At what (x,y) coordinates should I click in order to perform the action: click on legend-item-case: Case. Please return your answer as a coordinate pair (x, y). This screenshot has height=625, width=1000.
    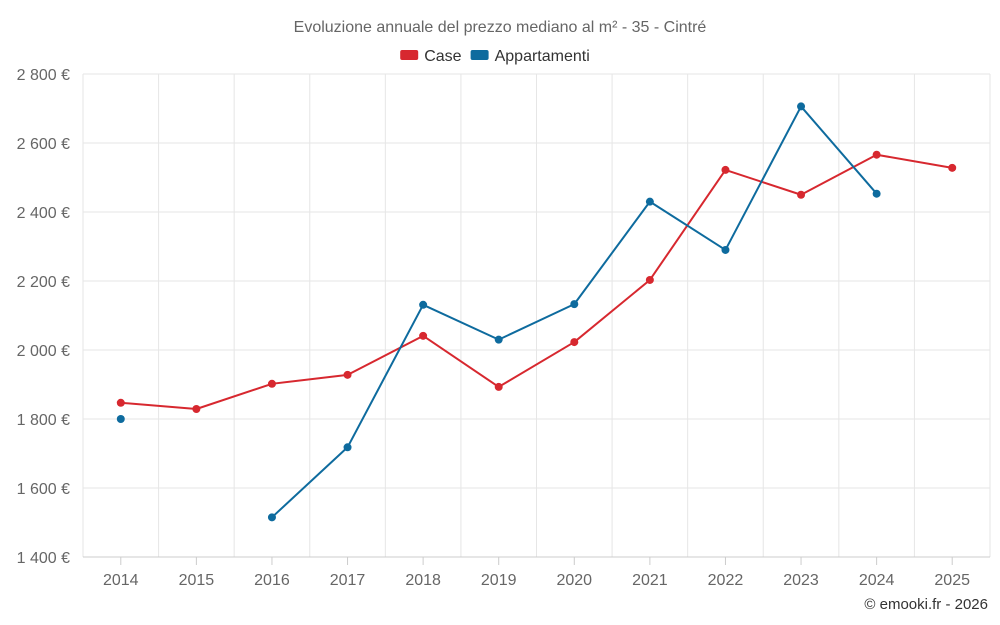
    Looking at the image, I should click on (431, 56).